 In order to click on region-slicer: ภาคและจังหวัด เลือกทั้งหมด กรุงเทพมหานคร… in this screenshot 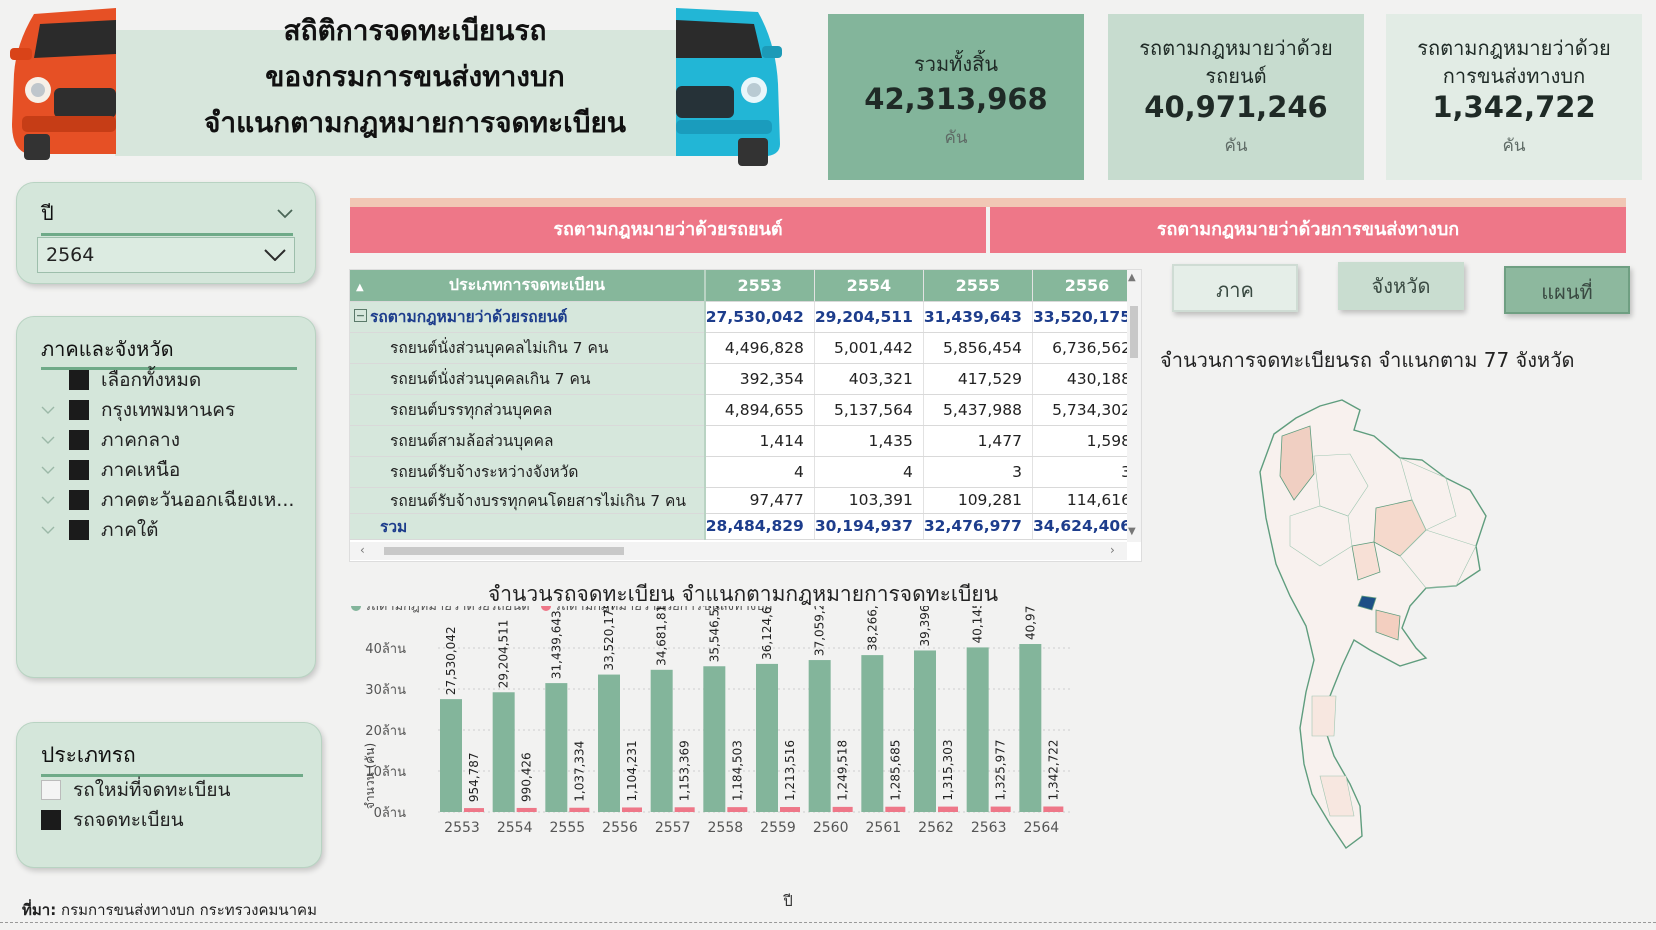, I will do `click(166, 497)`.